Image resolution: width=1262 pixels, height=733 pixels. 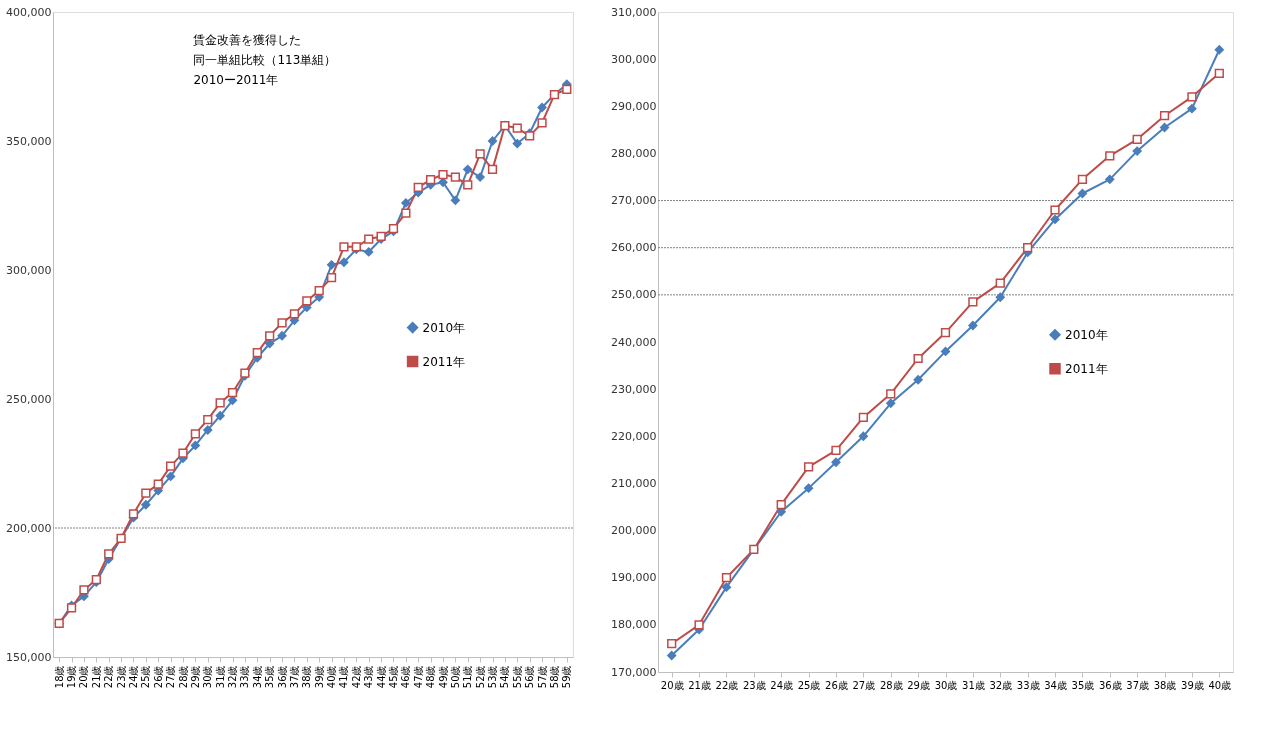 I want to click on x-tick-label: 18歳, so click(x=59, y=677).